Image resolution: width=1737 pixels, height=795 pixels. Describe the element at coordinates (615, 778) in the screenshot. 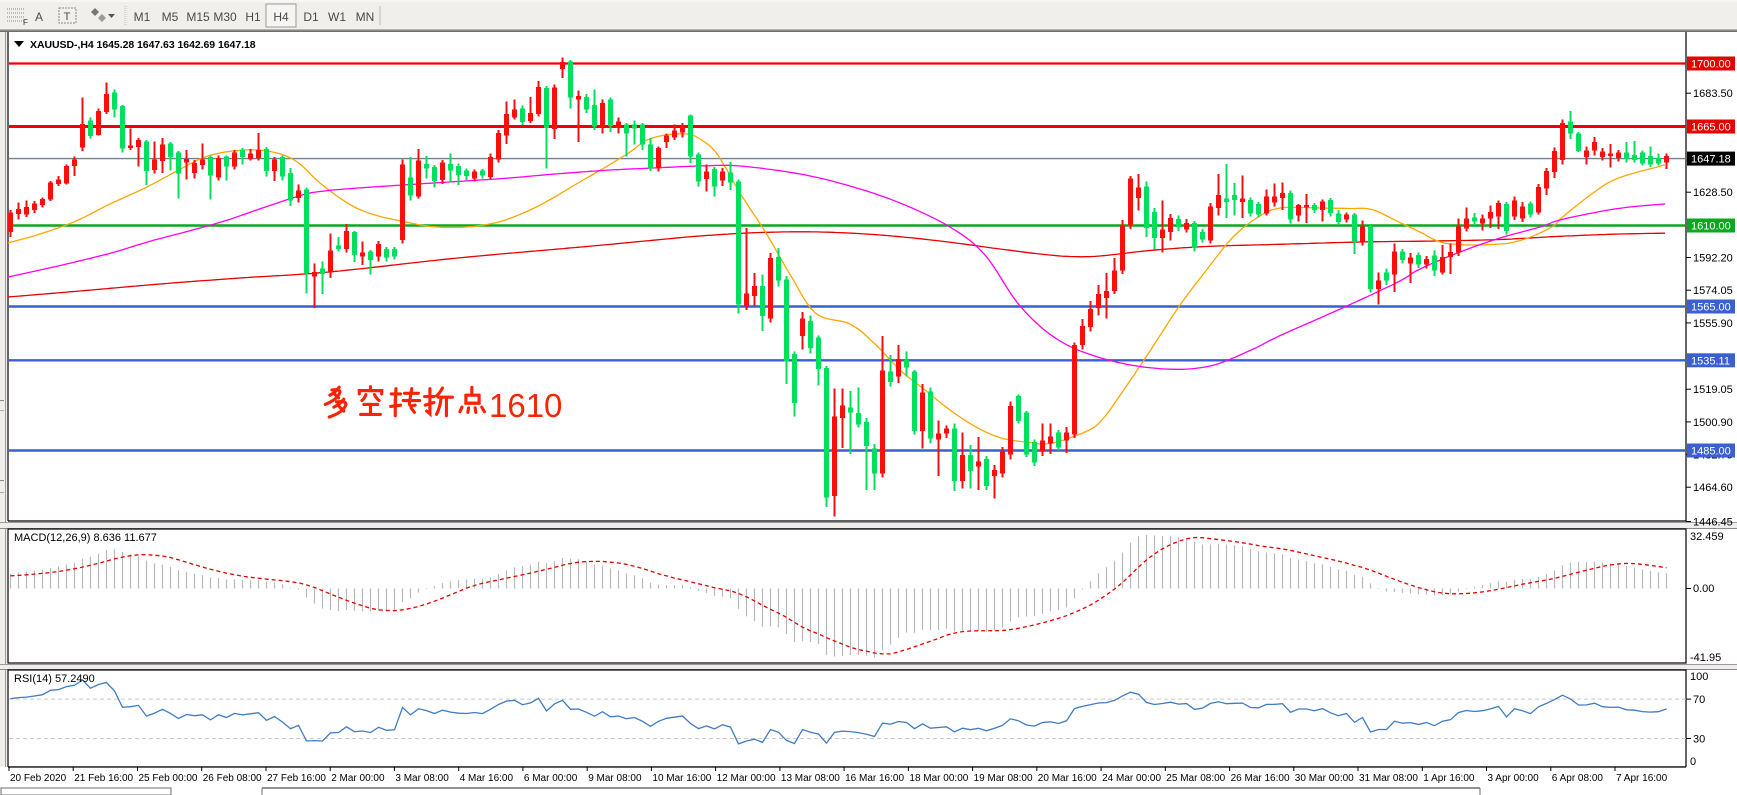

I see `svg-text: 9 Mar 08:00` at that location.